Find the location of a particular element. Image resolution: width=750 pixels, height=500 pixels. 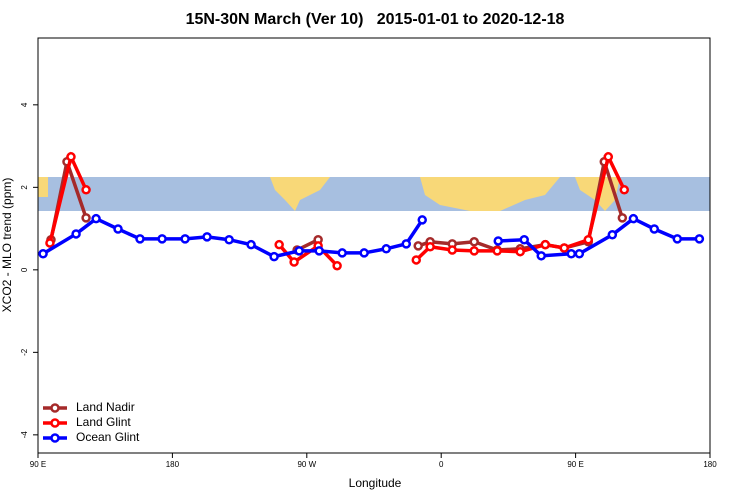

y-tick-label: 4 is located at coordinates (24, 104).